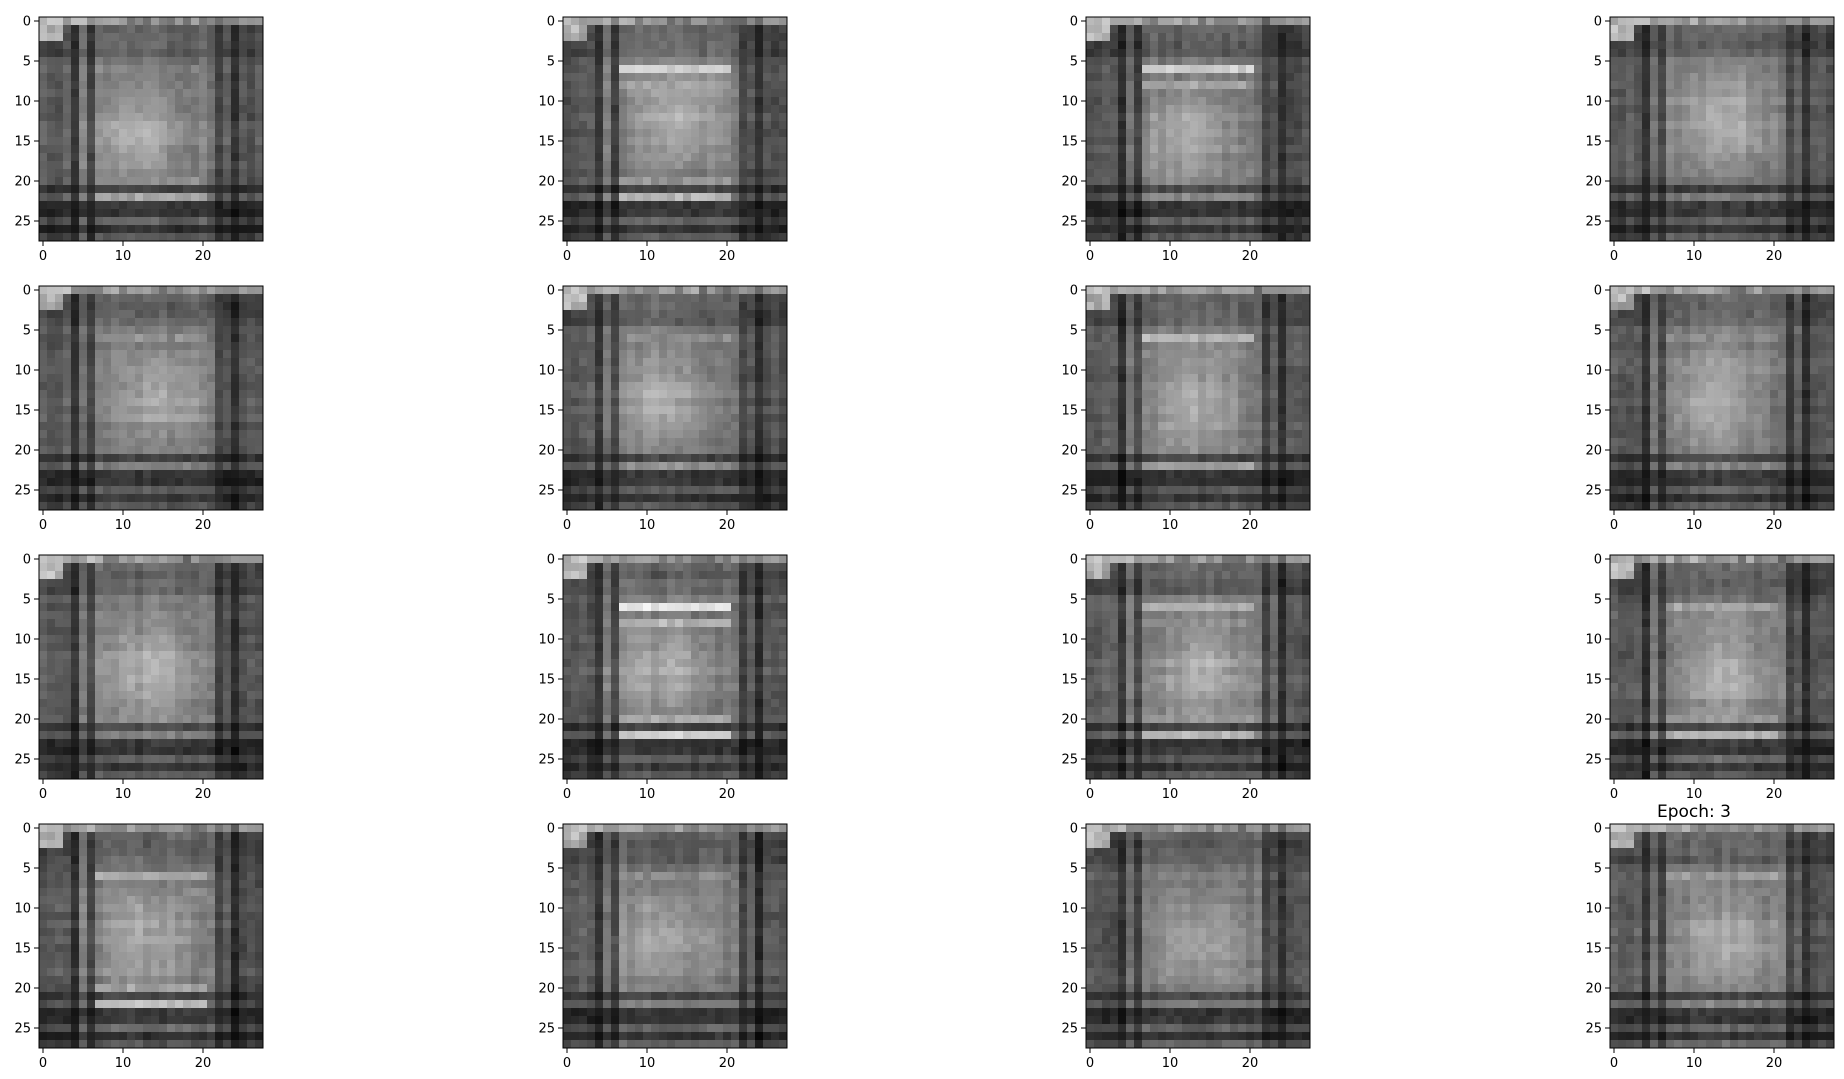 The height and width of the screenshot is (1079, 1844). I want to click on y-tick-label: 20, so click(546, 182).